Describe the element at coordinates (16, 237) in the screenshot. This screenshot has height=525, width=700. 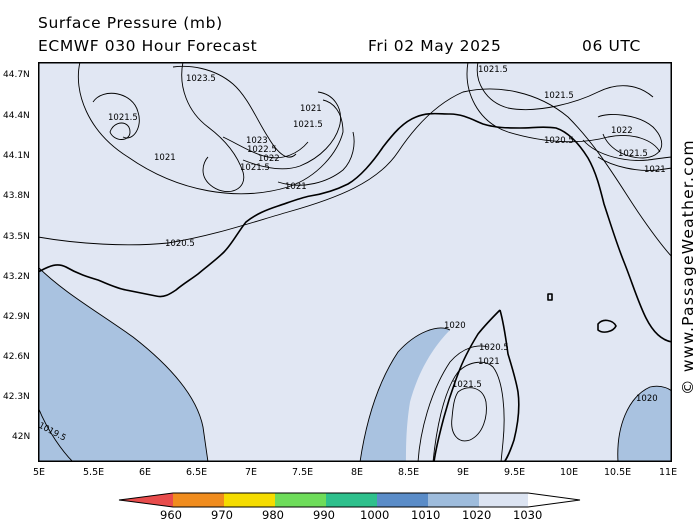
I see `lat-label: 43.5N` at that location.